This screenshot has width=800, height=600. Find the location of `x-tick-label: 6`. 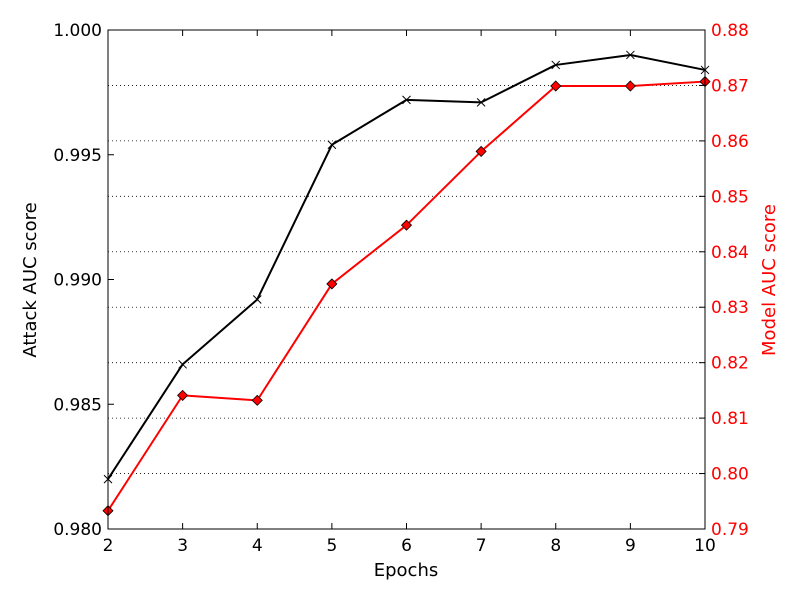

x-tick-label: 6 is located at coordinates (406, 546).